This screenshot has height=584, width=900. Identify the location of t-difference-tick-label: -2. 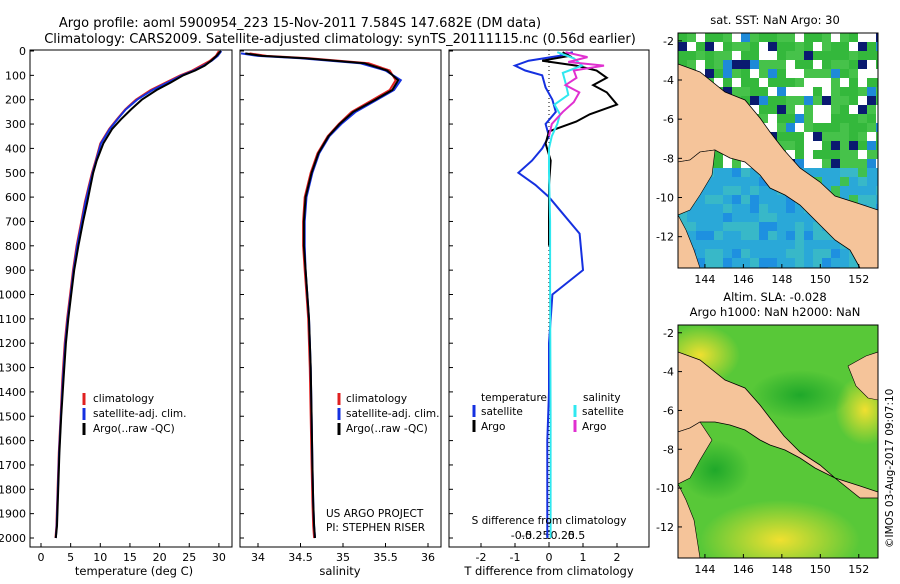
(481, 557).